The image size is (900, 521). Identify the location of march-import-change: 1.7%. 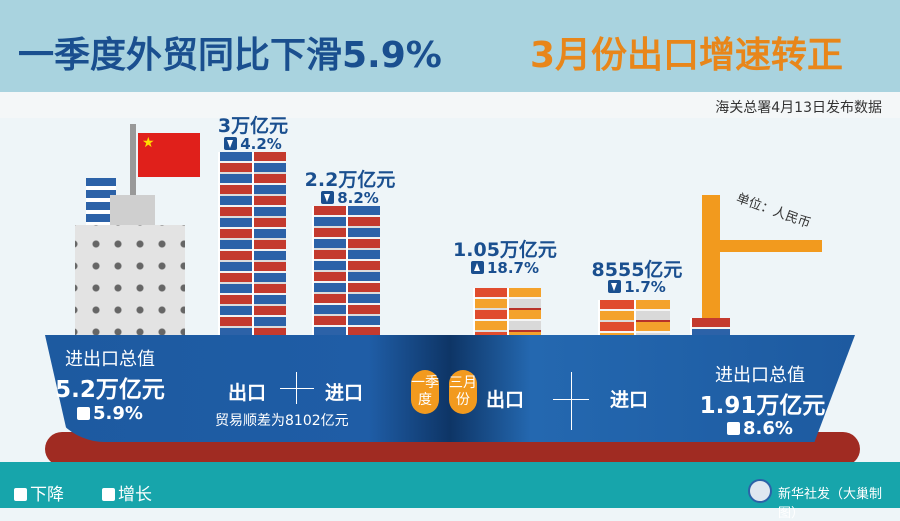
(637, 287).